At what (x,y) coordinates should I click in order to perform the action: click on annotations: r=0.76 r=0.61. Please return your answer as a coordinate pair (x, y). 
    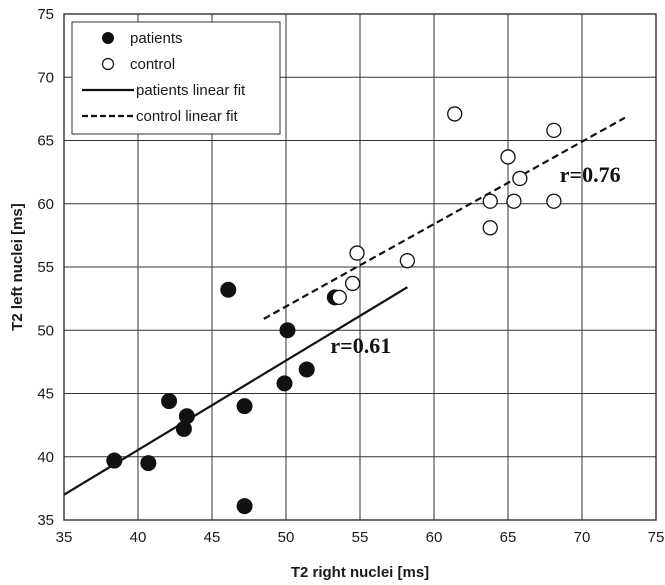
    Looking at the image, I should click on (475, 260).